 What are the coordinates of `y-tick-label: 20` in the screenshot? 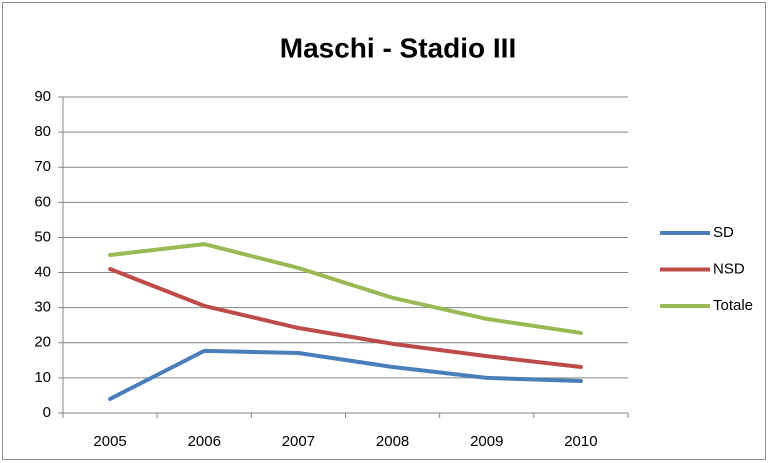 It's located at (42, 342).